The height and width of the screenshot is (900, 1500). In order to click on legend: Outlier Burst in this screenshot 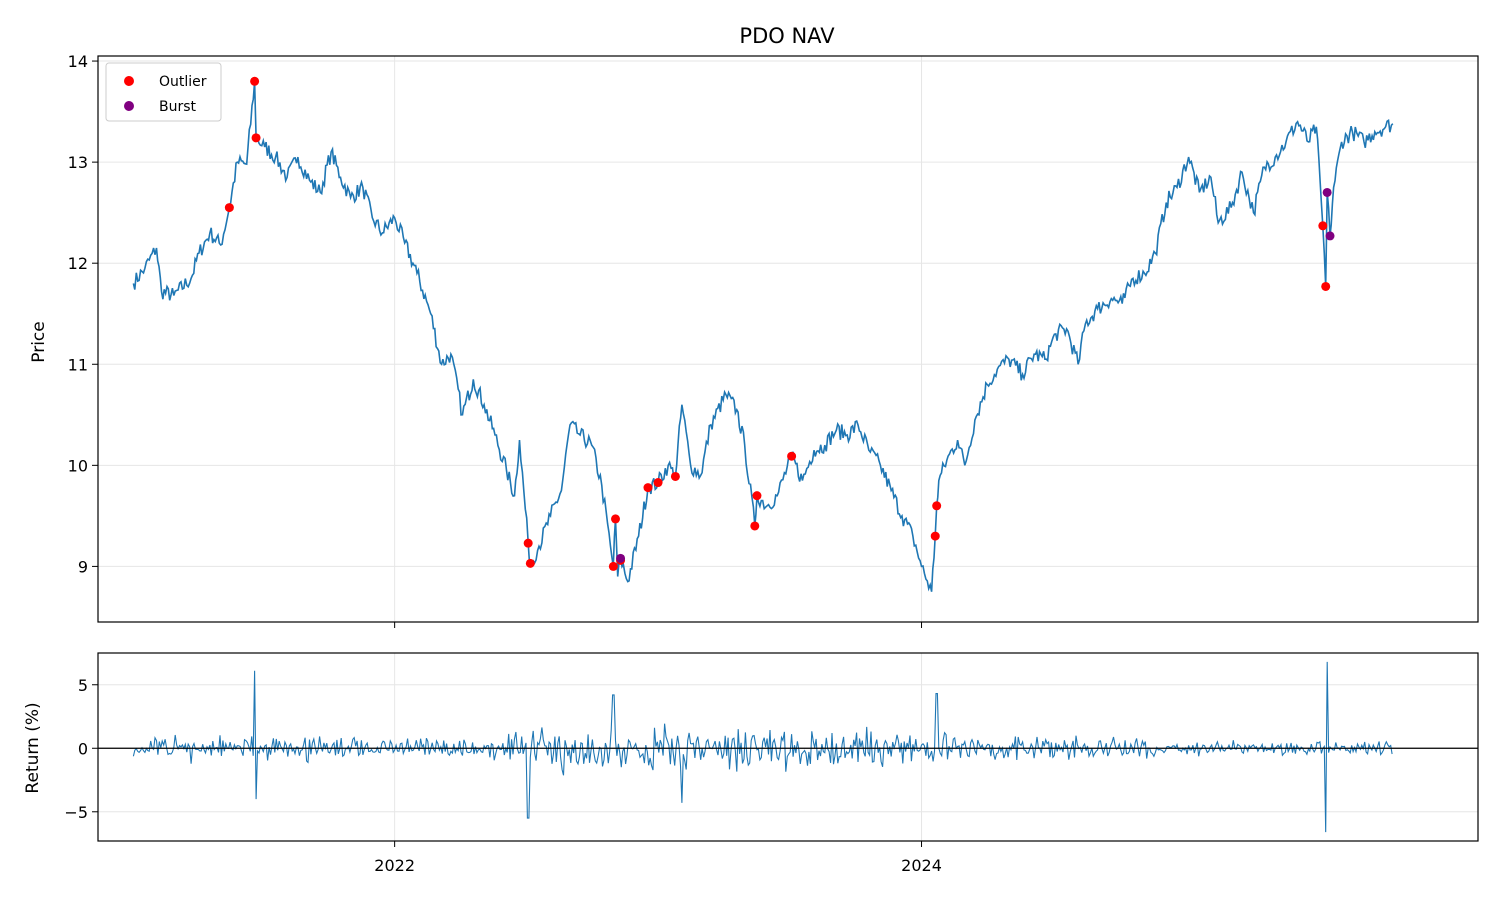, I will do `click(163, 92)`.